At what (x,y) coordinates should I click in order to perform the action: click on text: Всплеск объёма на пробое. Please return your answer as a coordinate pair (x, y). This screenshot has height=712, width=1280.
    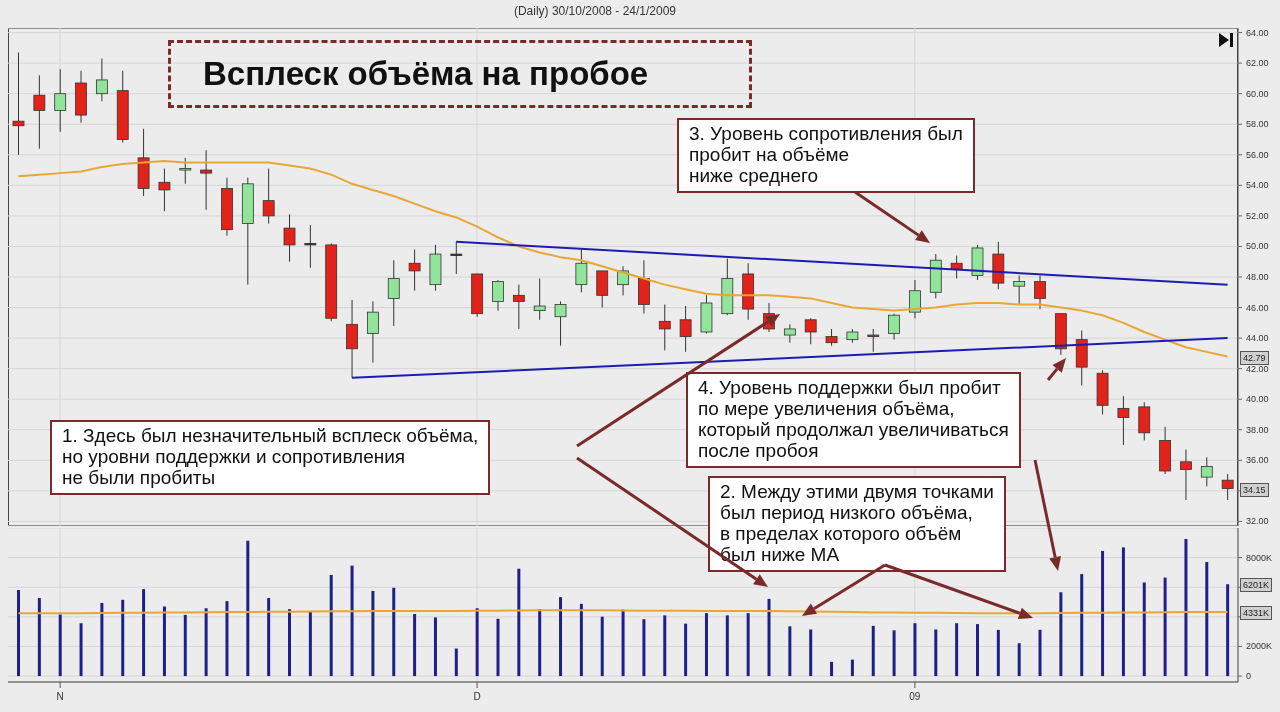
    Looking at the image, I should click on (460, 74).